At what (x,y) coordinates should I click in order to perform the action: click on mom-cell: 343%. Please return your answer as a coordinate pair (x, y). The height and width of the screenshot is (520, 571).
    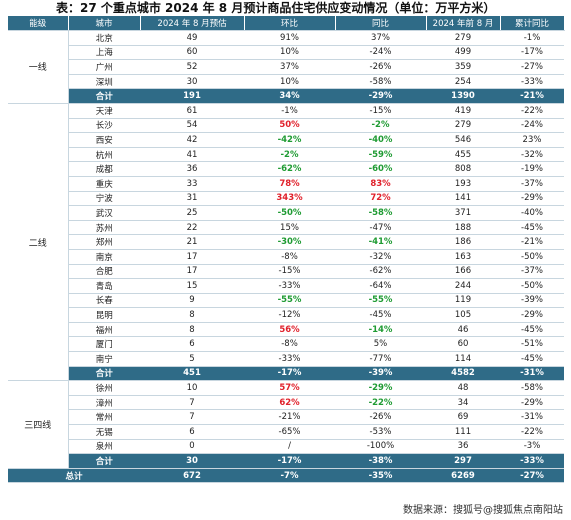
    Looking at the image, I should click on (289, 199).